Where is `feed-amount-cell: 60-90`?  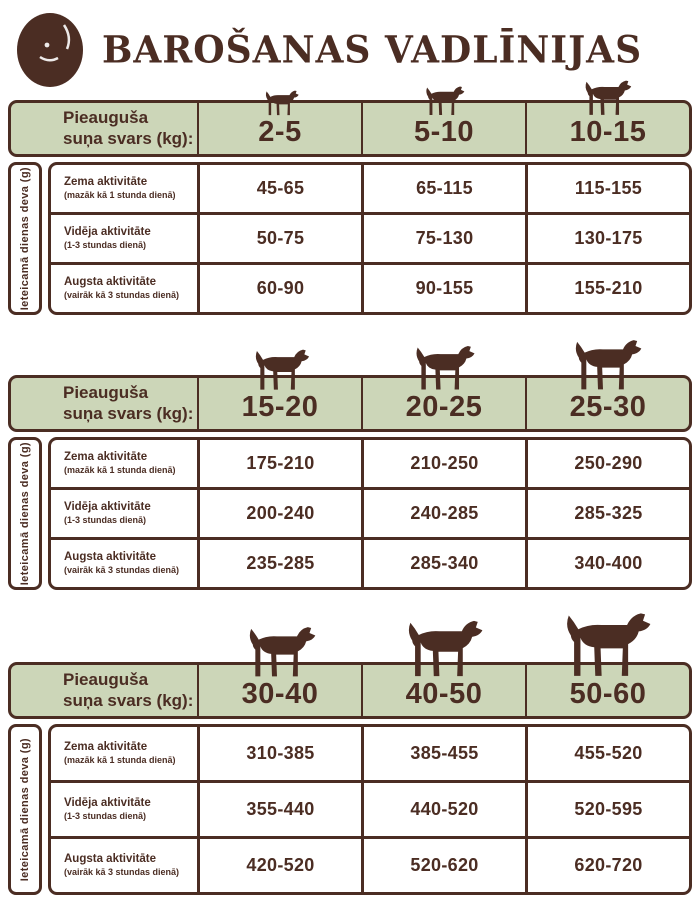 feed-amount-cell: 60-90 is located at coordinates (280, 288).